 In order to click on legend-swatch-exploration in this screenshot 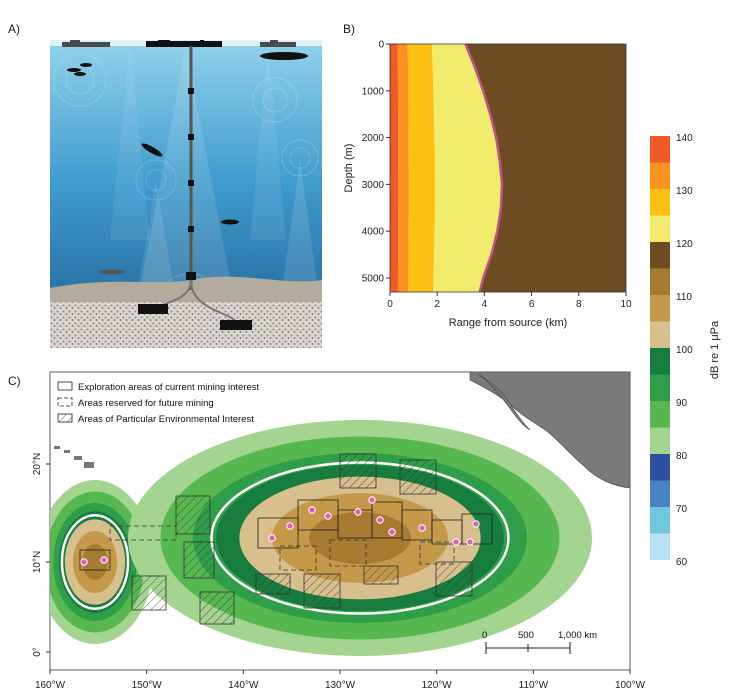, I will do `click(65, 386)`.